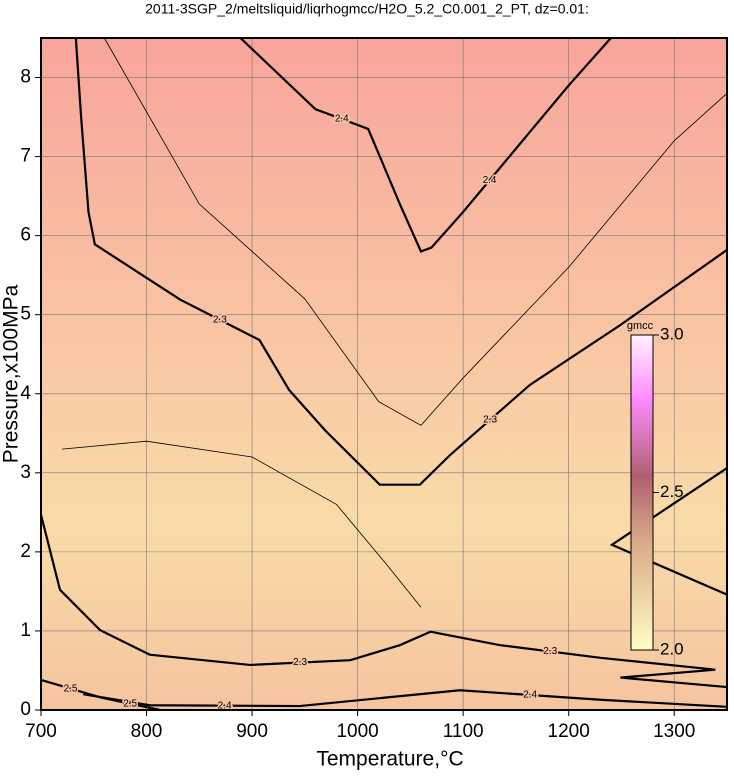 This screenshot has height=781, width=734. What do you see at coordinates (147, 731) in the screenshot?
I see `x-tick-label: 800` at bounding box center [147, 731].